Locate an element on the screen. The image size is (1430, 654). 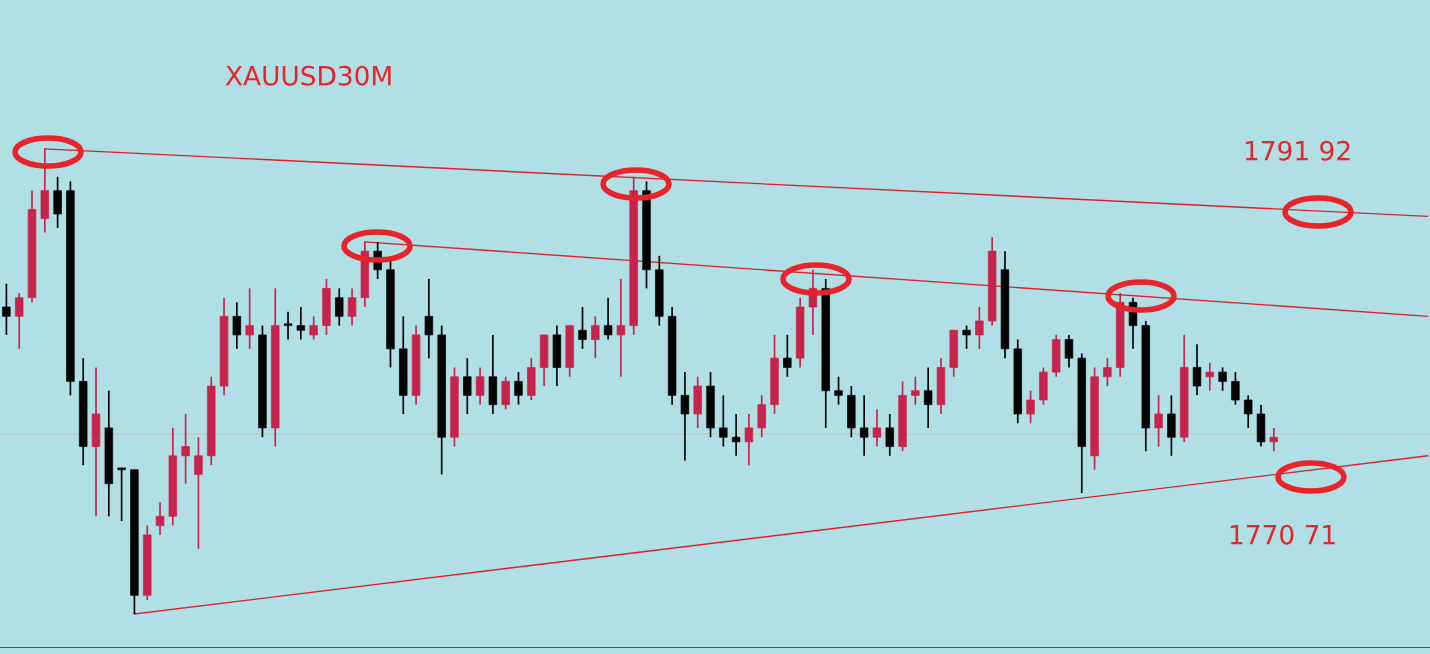
chart-title: XAUUSD30M is located at coordinates (308, 75).